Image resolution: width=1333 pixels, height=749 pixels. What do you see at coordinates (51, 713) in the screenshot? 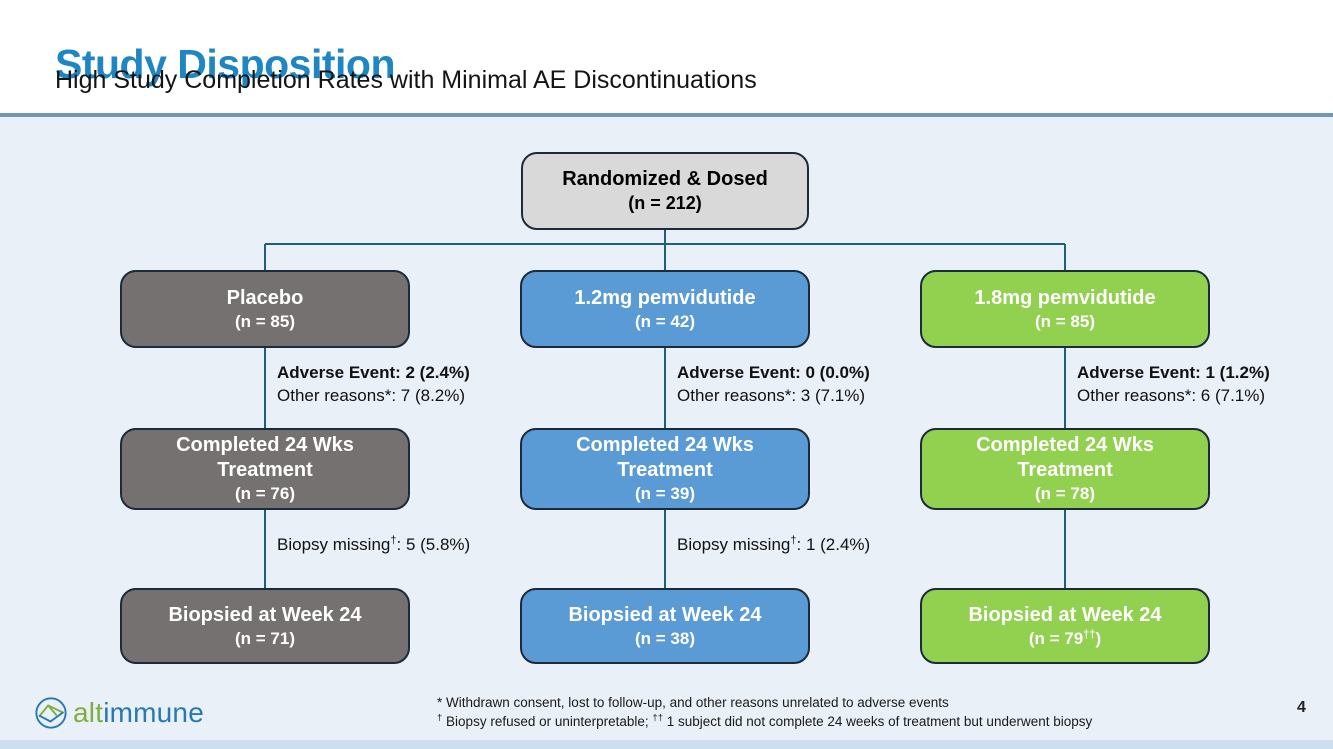
I see `altimmune-logo-icon` at bounding box center [51, 713].